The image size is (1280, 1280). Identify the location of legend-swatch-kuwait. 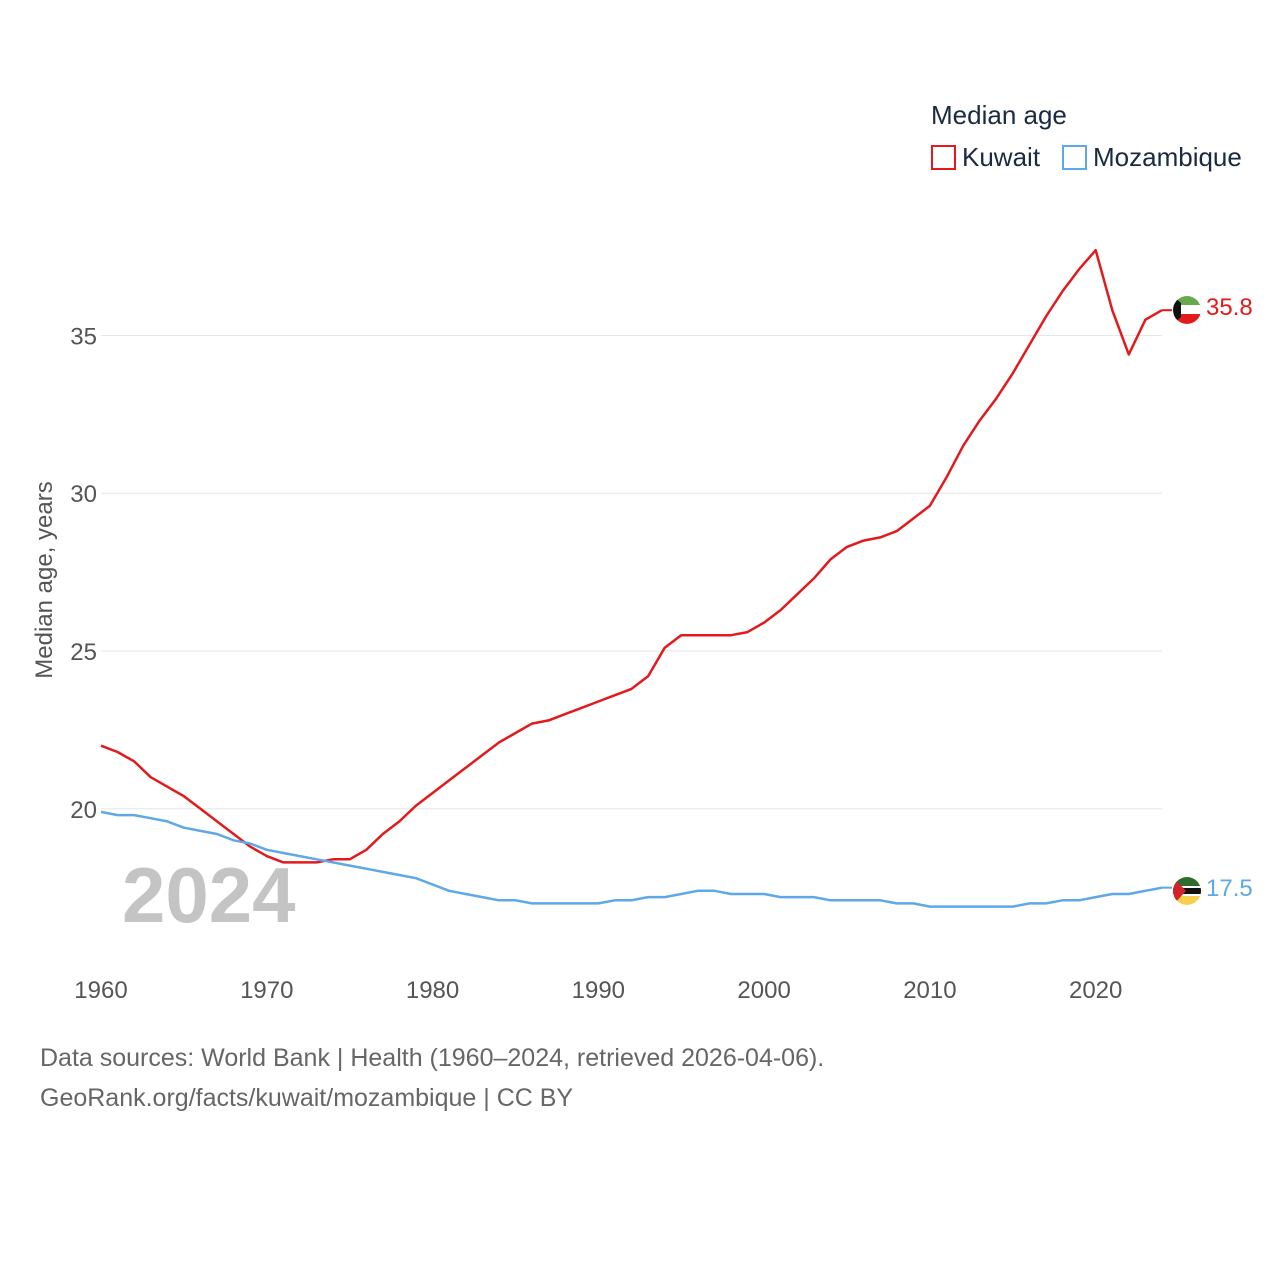
(943, 157).